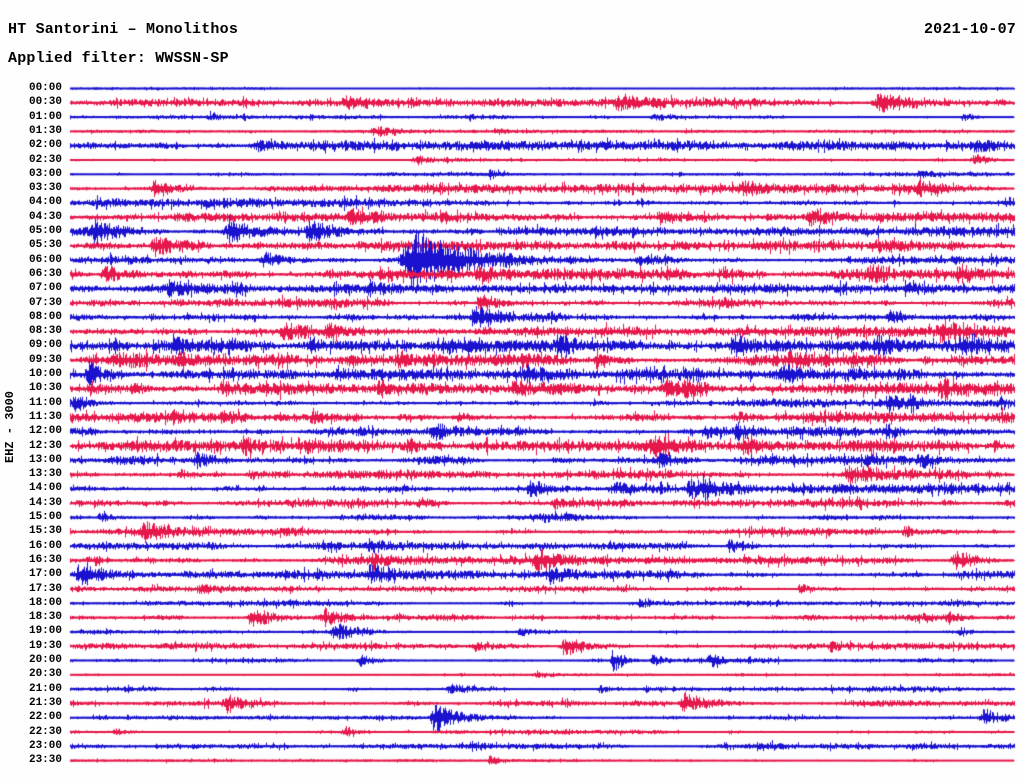  I want to click on time-label: 01:30, so click(45, 130).